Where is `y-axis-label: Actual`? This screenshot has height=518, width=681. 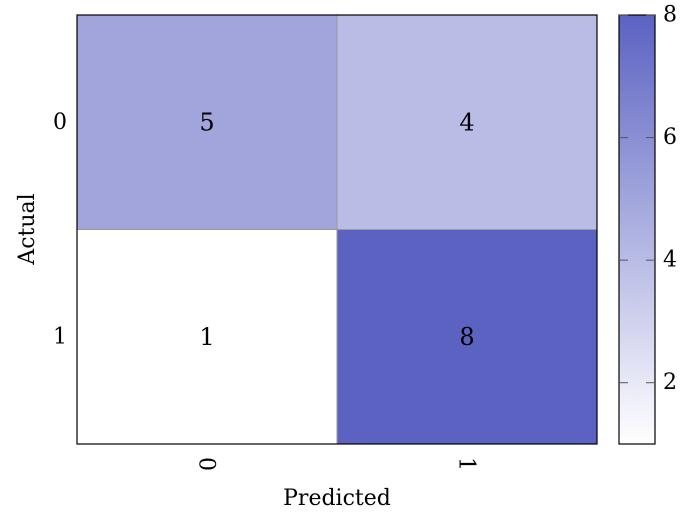 y-axis-label: Actual is located at coordinates (27, 229).